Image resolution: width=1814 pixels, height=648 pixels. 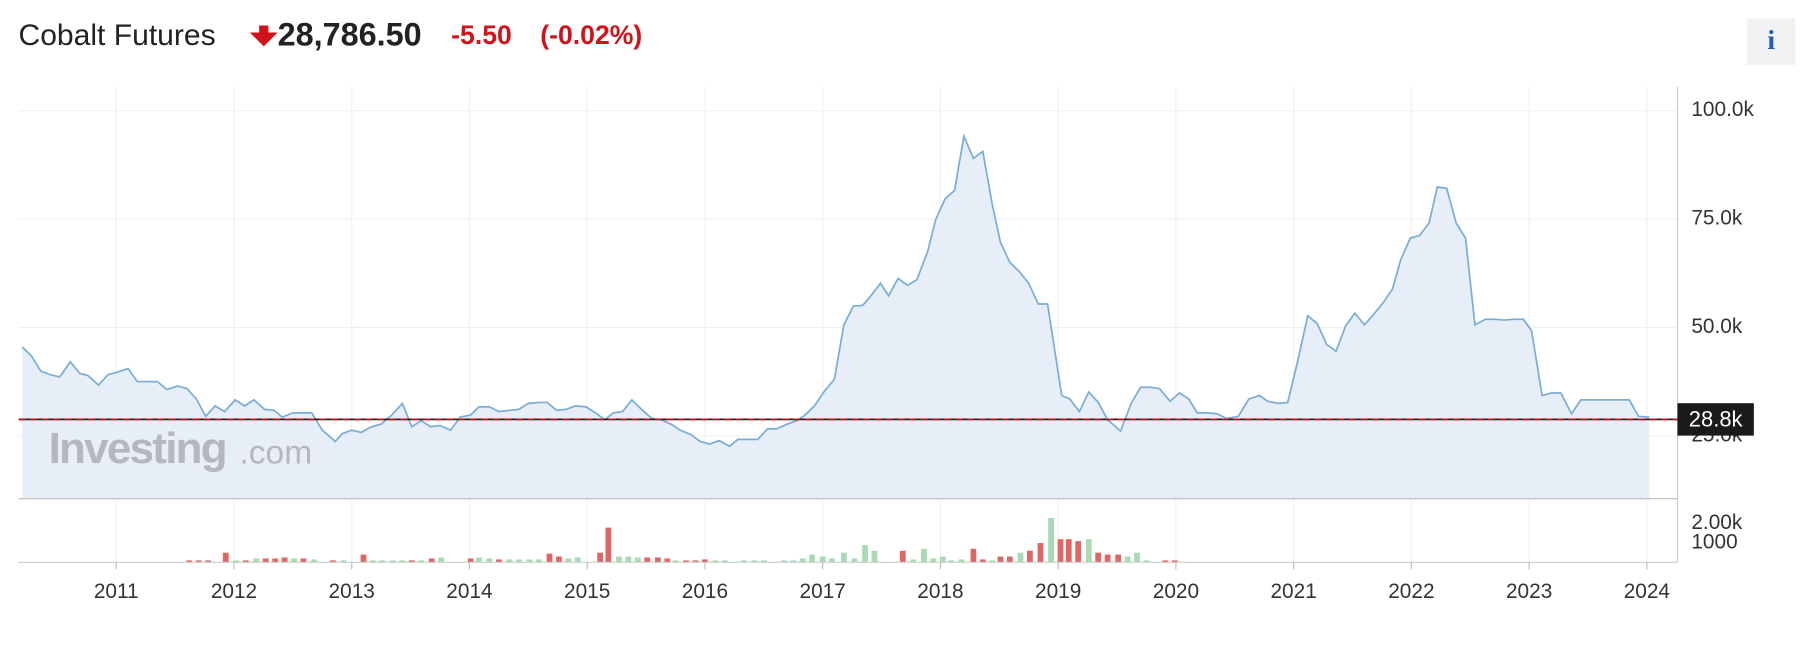 What do you see at coordinates (1411, 591) in the screenshot?
I see `x-tick-label: 2022` at bounding box center [1411, 591].